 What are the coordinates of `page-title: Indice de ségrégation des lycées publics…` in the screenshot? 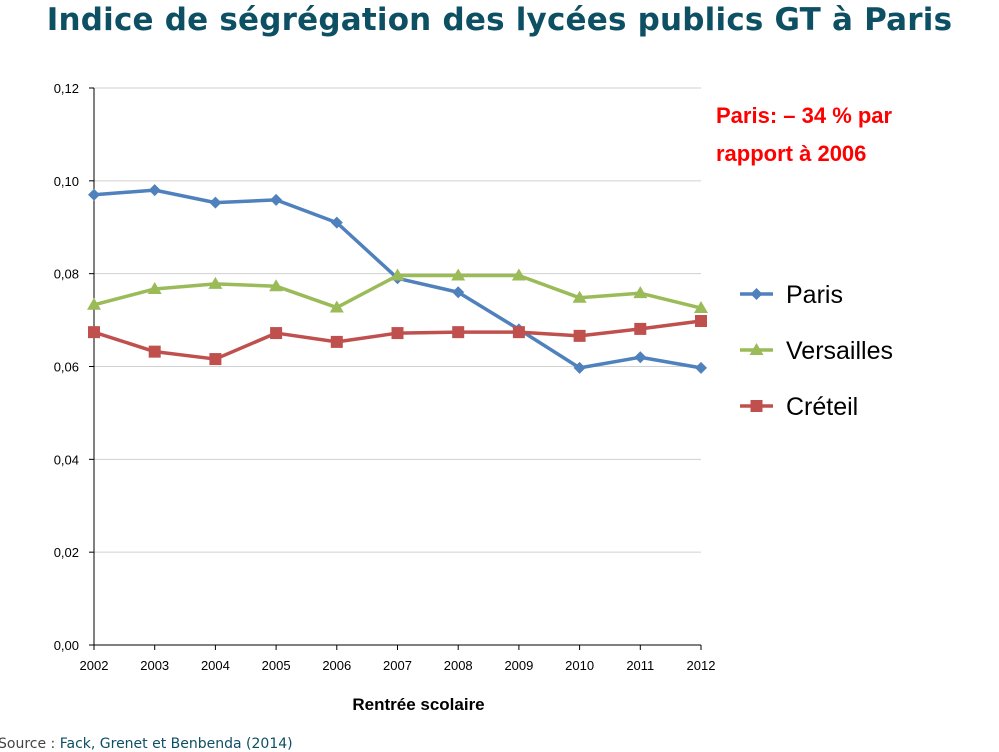 It's located at (499, 20).